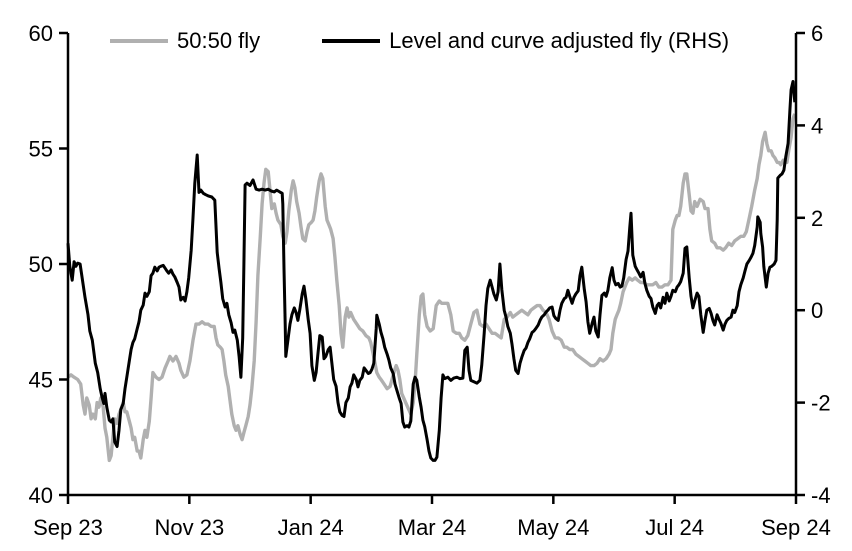 The width and height of the screenshot is (852, 551). I want to click on gray-line-swatch, so click(139, 41).